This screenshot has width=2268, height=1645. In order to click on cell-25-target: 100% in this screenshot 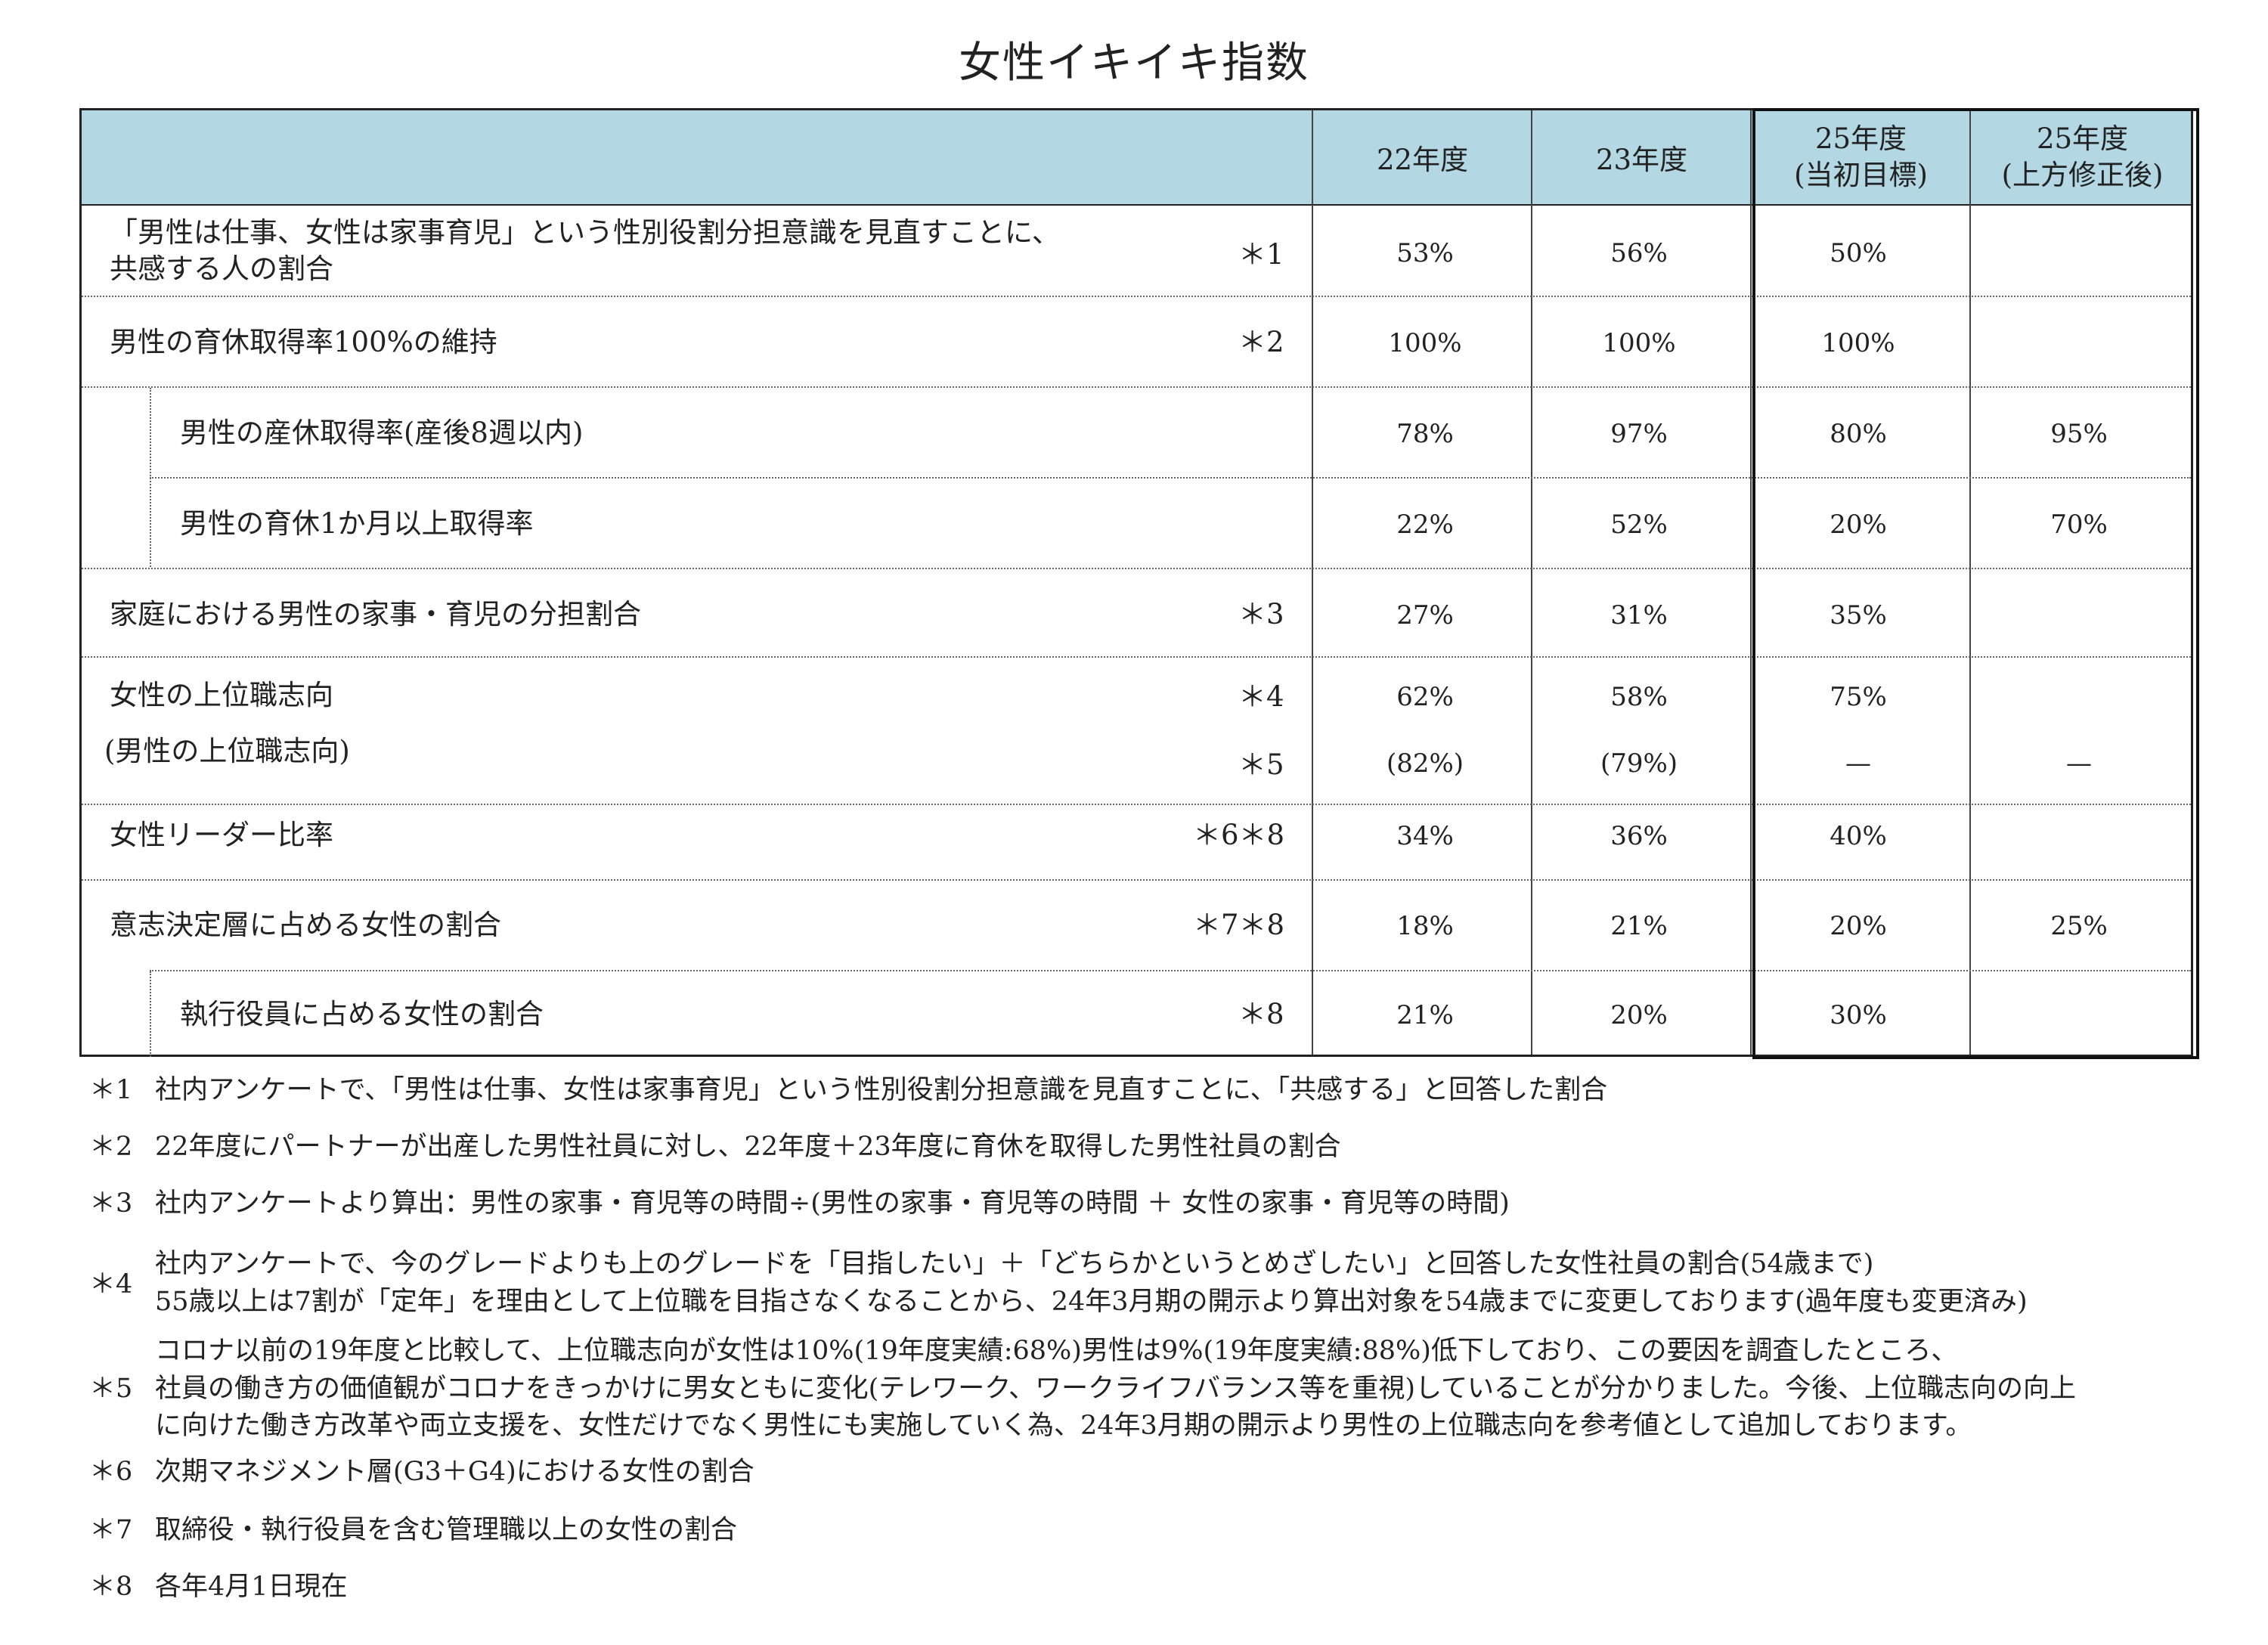, I will do `click(1858, 343)`.